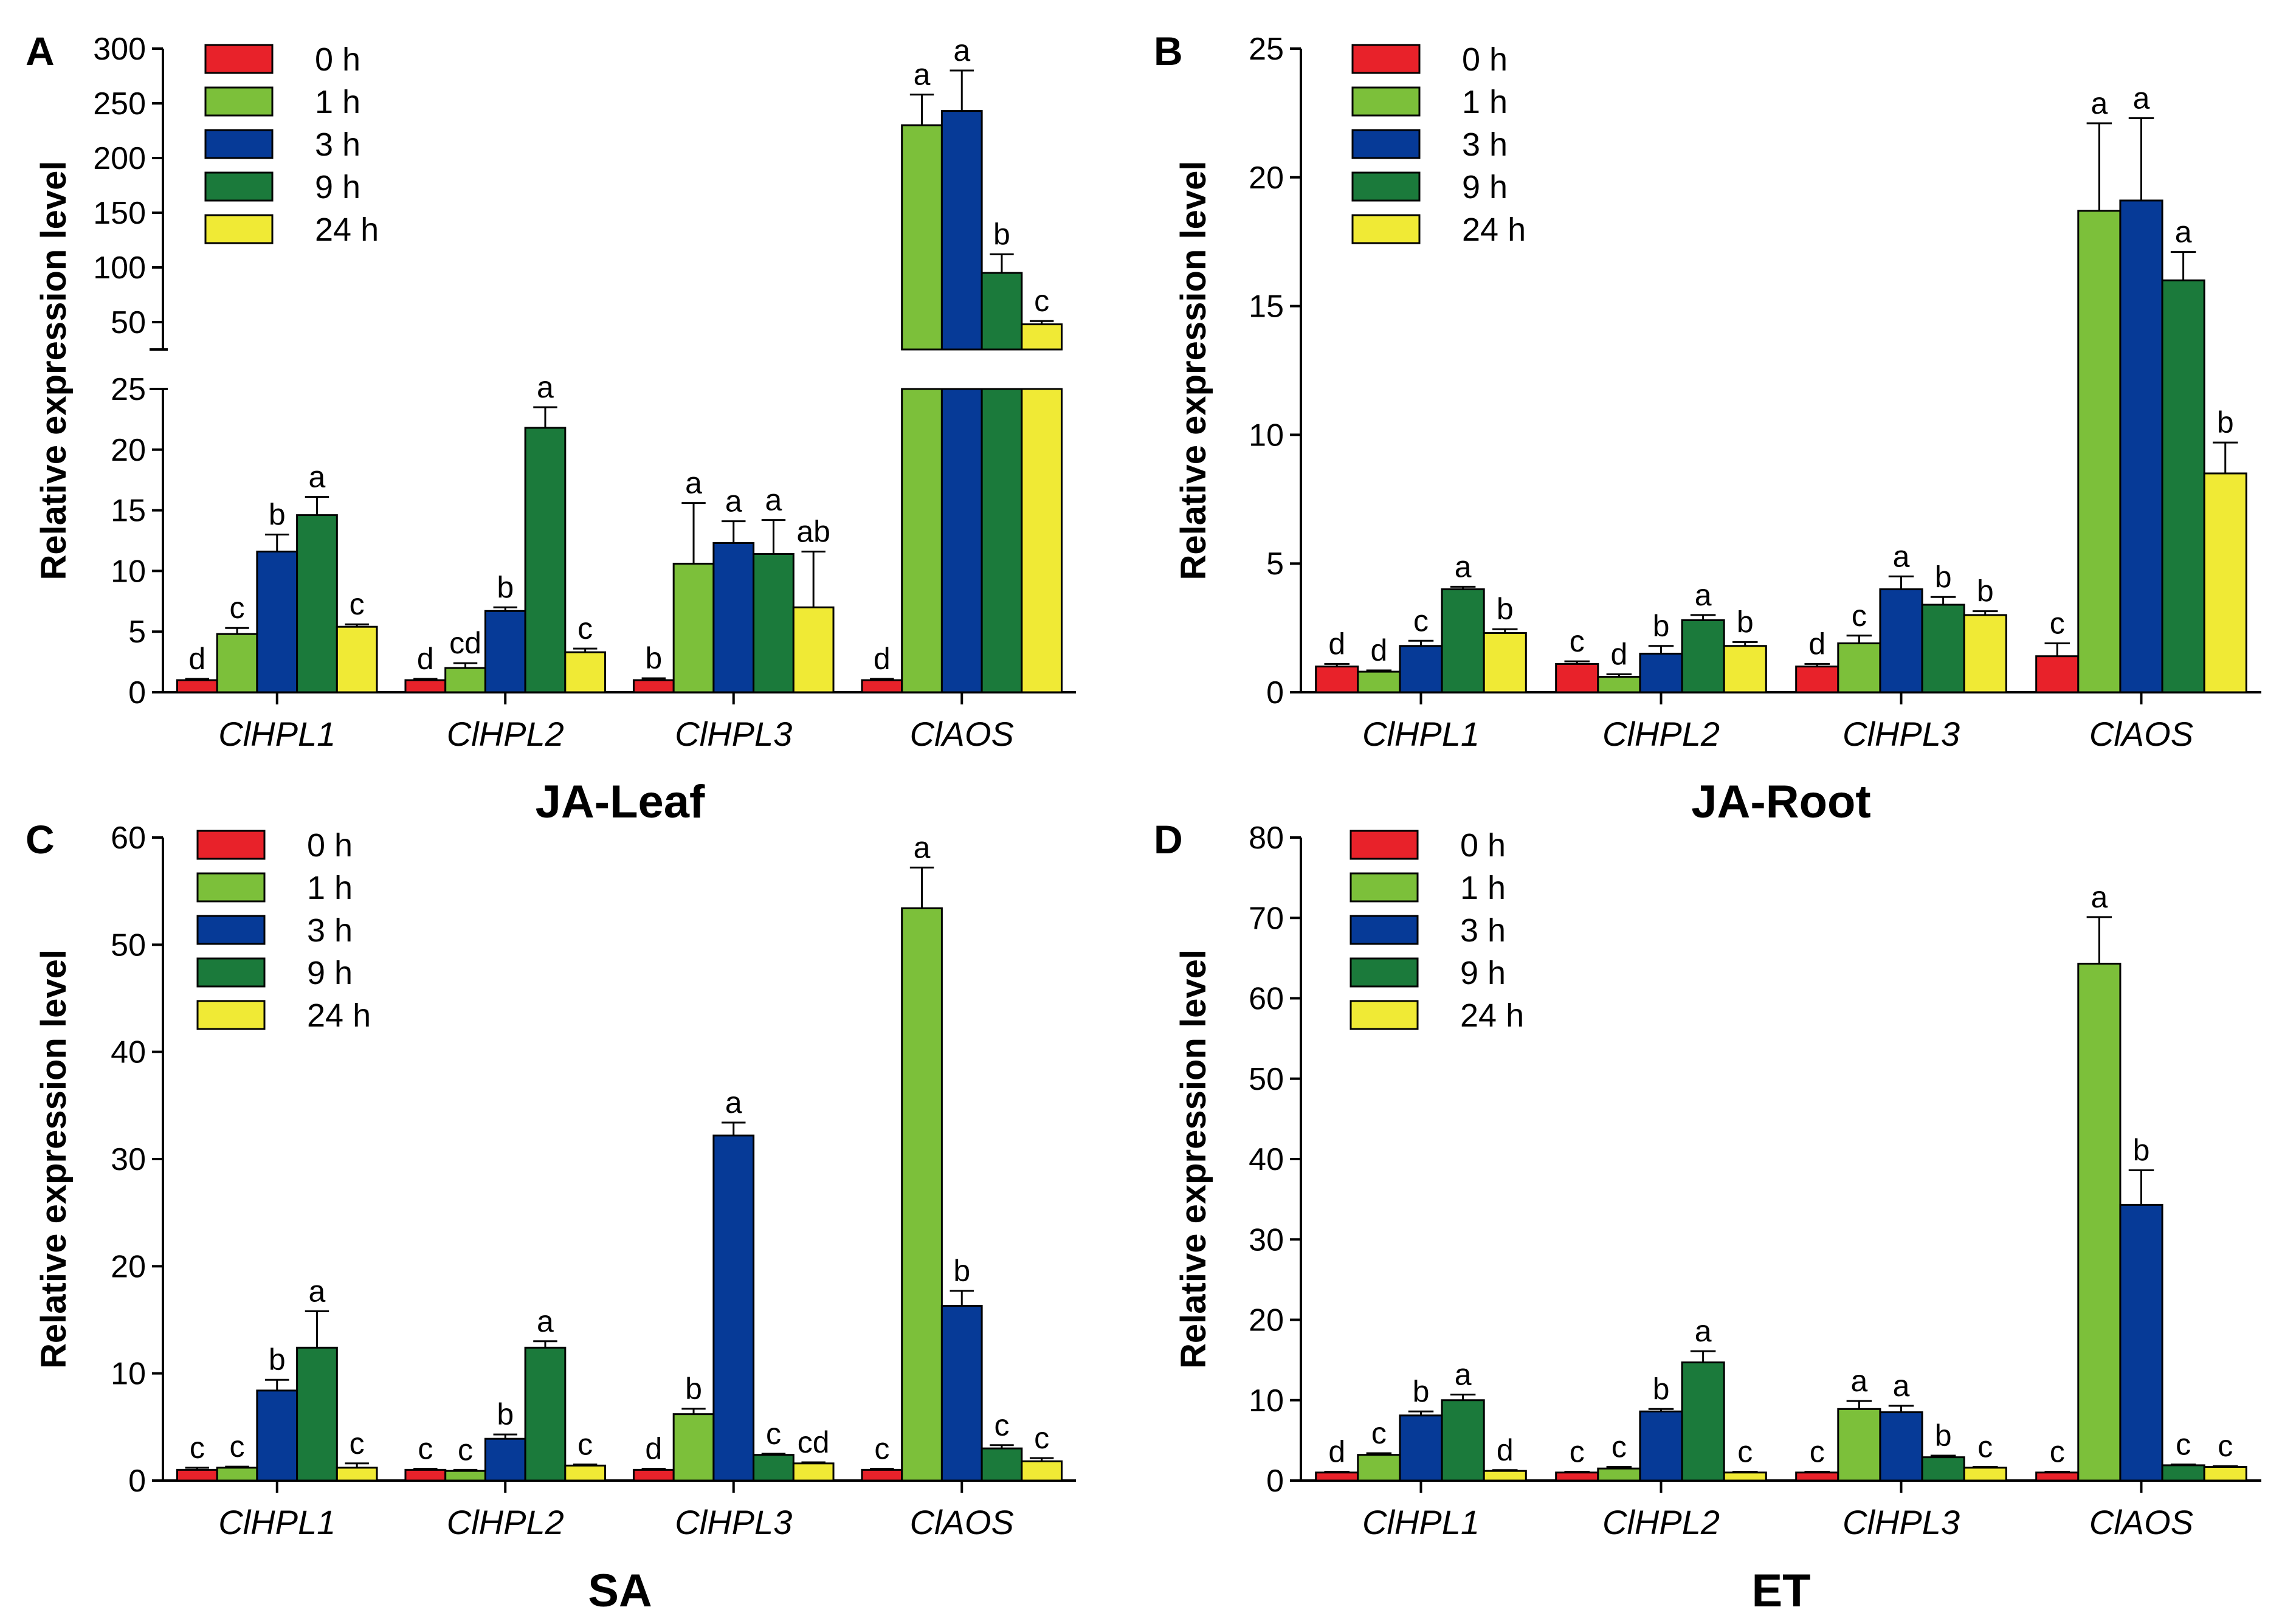 Image resolution: width=2282 pixels, height=1624 pixels. Describe the element at coordinates (1437, 930) in the screenshot. I see `legend: 0 h 1 h 3 h 9 h 24 h` at that location.